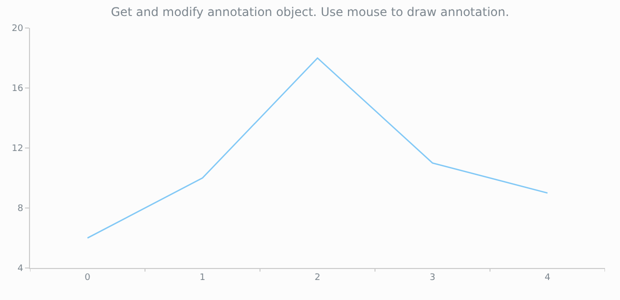 The height and width of the screenshot is (300, 620). What do you see at coordinates (310, 11) in the screenshot?
I see `chart-title: Get and modify annotation object. Use mouse to draw annotation.` at bounding box center [310, 11].